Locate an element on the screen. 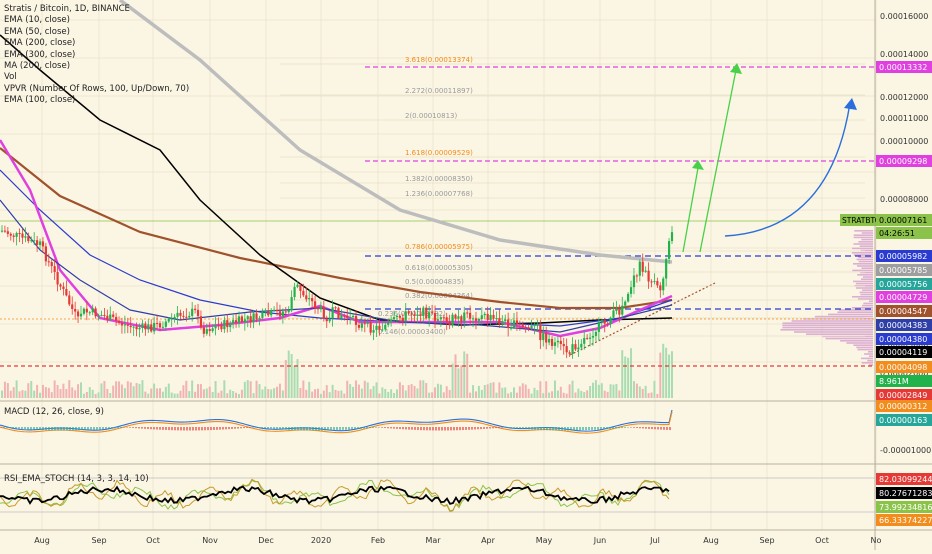 The image size is (932, 554). legend-vpvr: VPVR (Number Of Rows, 100, Up/Down, 70) is located at coordinates (97, 88).